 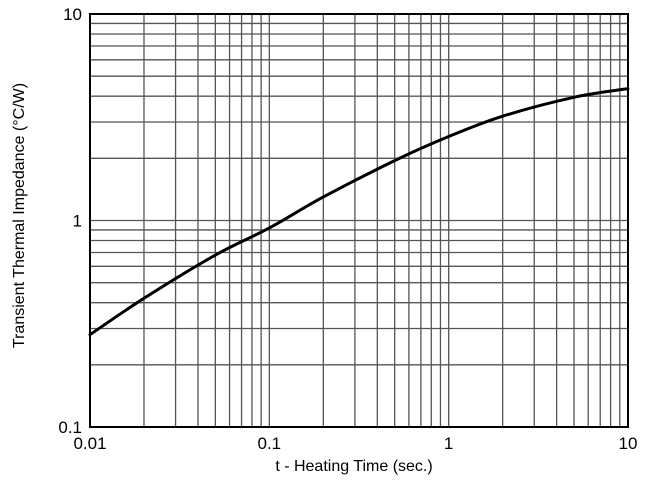 I want to click on x-tick-label: 0.01, so click(x=89, y=443).